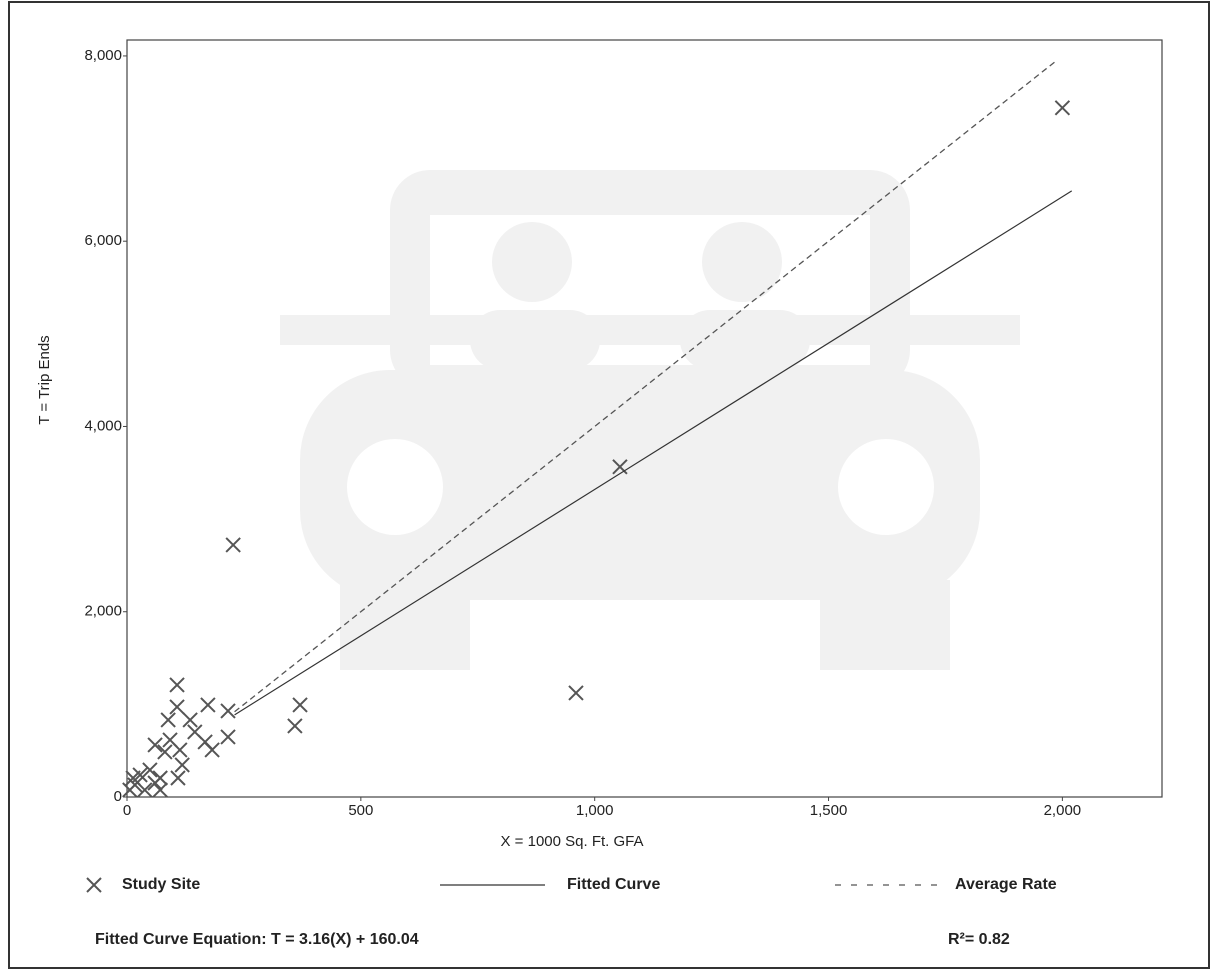 This screenshot has width=1213, height=979. Describe the element at coordinates (650, 330) in the screenshot. I see `car-mirrors` at that location.